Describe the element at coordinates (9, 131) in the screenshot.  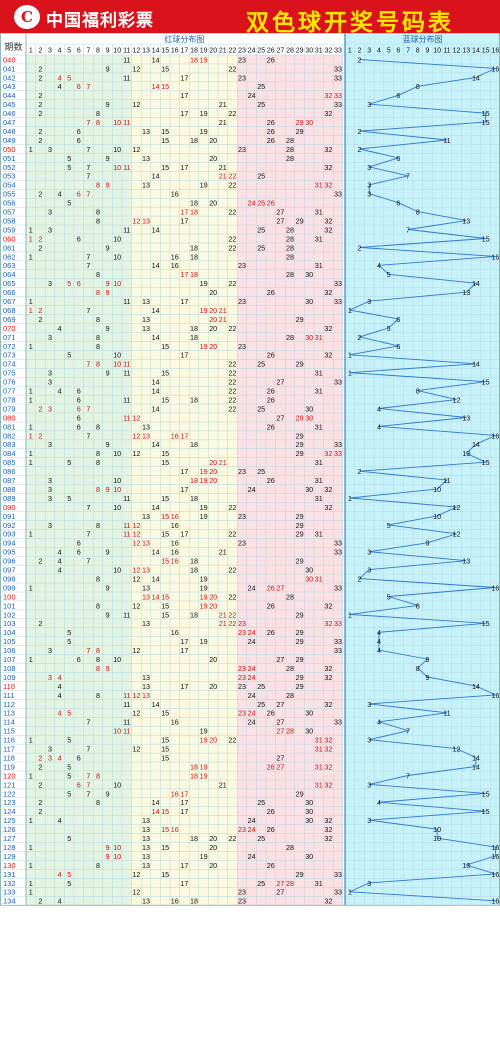
I see `period-label: 048` at that location.